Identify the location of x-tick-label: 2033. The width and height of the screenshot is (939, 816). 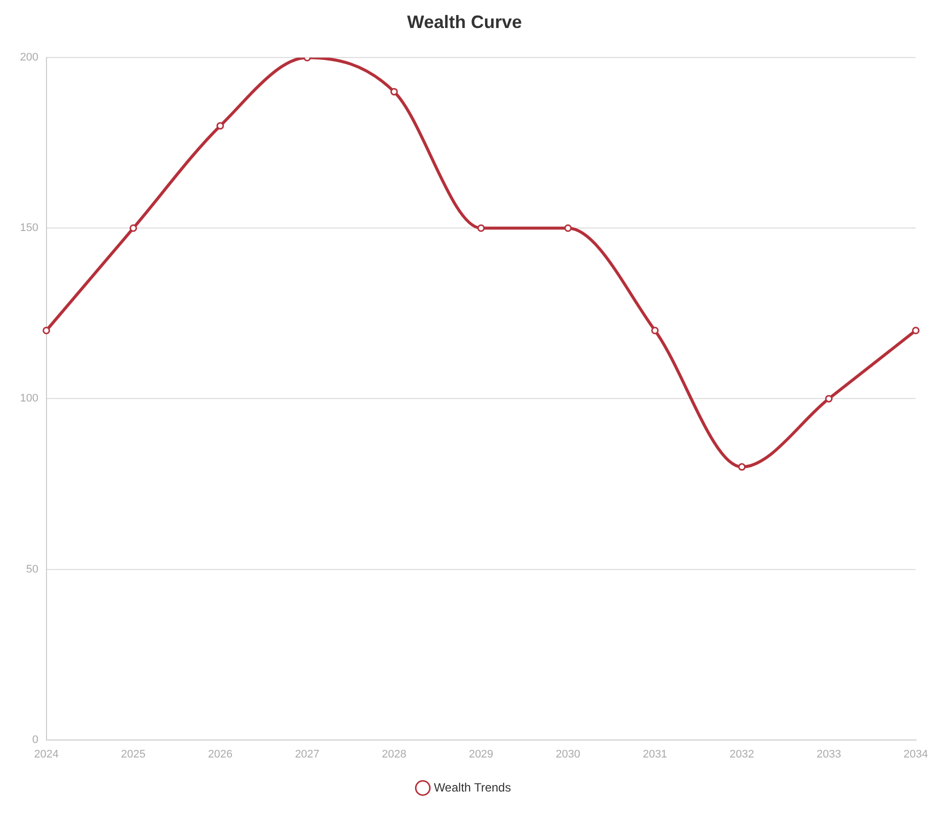
(829, 754).